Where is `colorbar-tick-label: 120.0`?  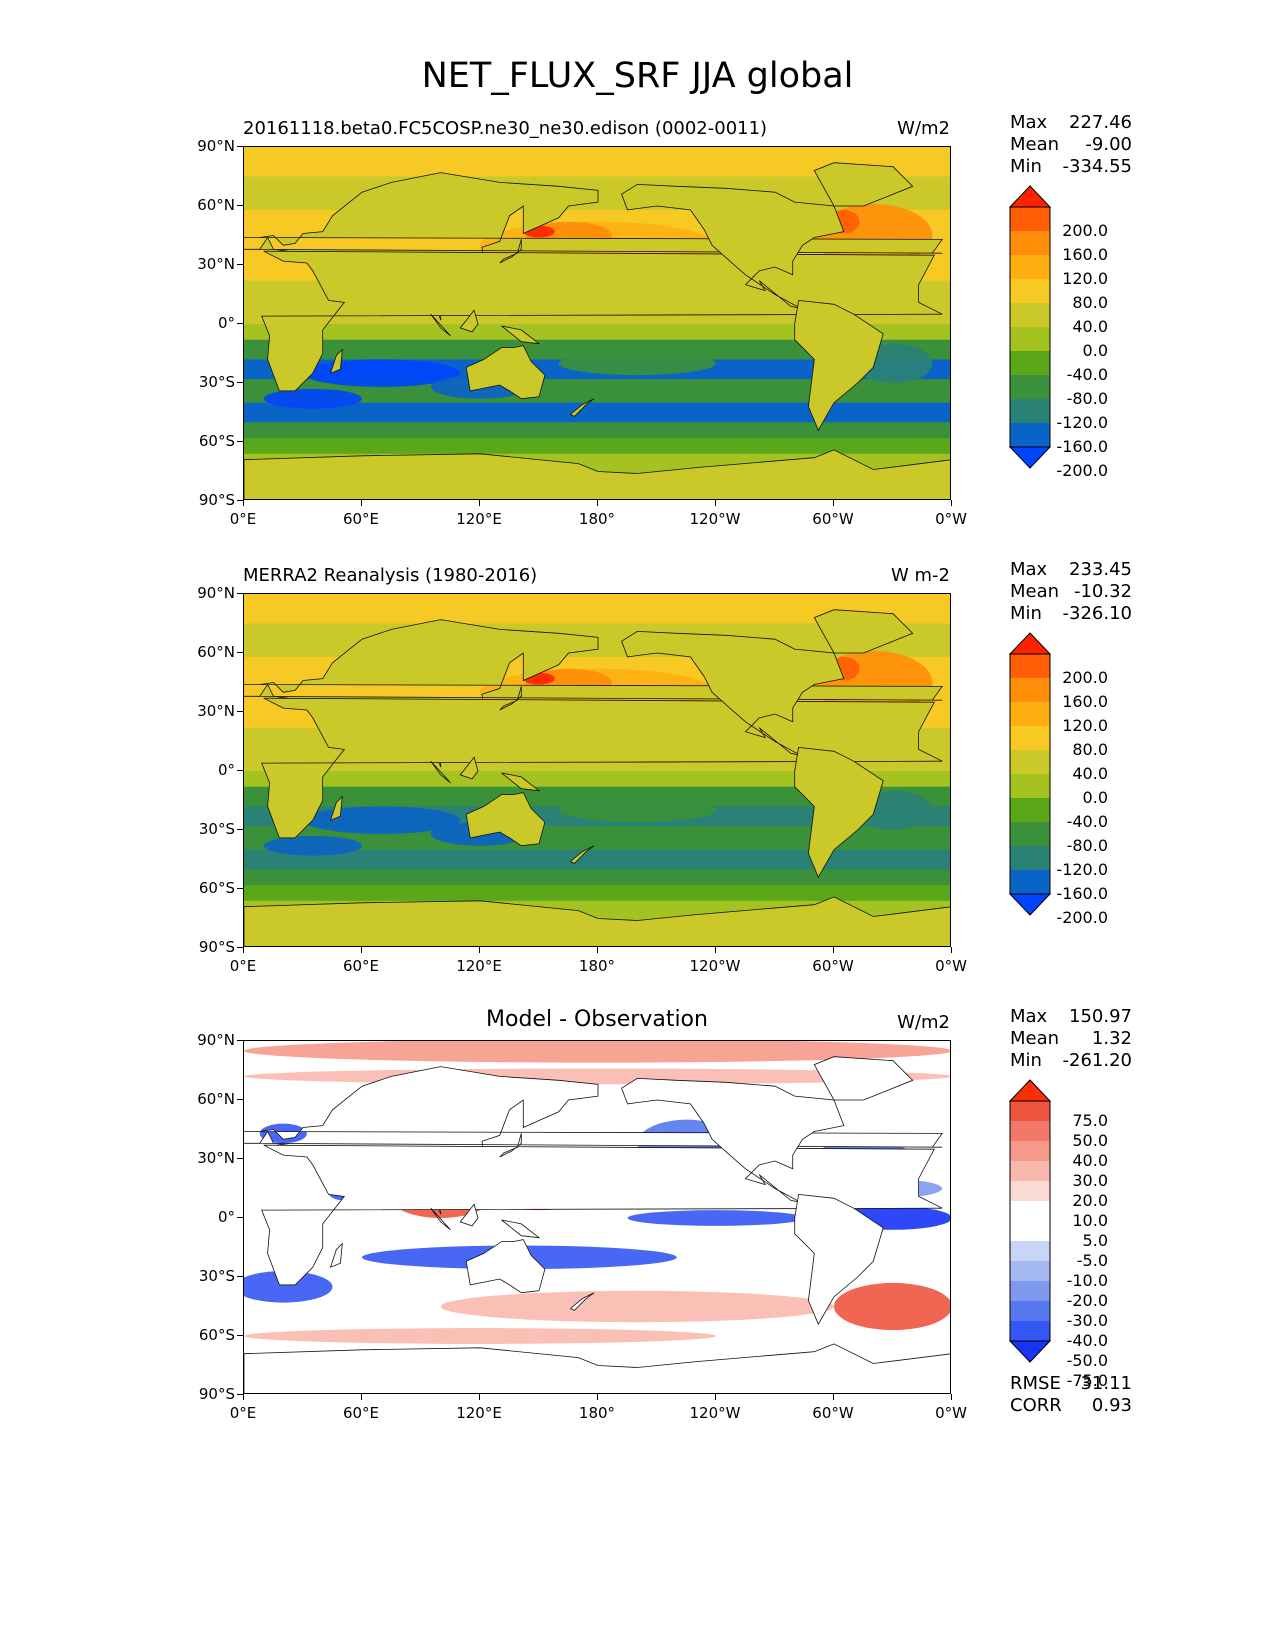 colorbar-tick-label: 120.0 is located at coordinates (1085, 725).